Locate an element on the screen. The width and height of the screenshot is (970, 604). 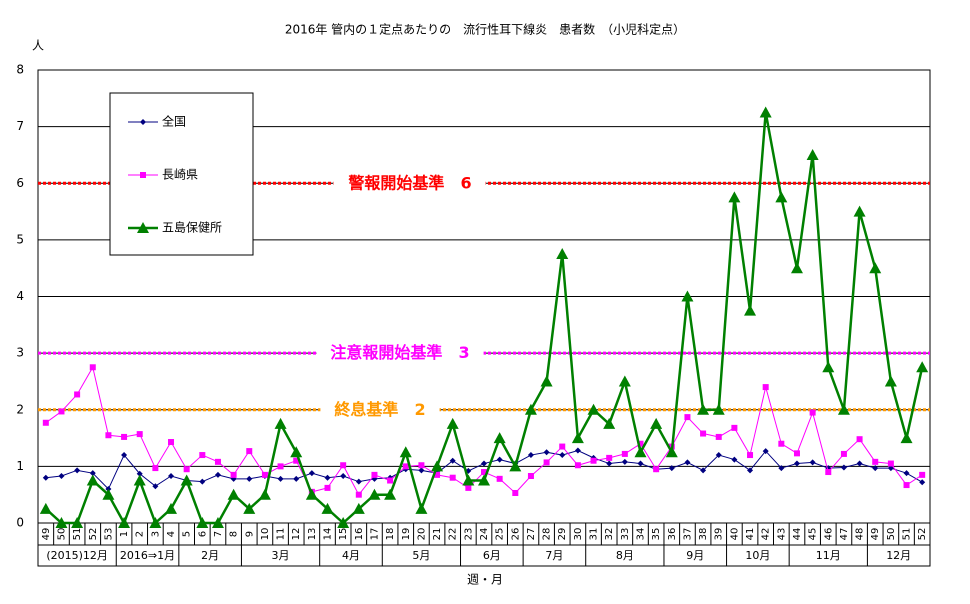
reference-label: 注意報開始基準 3 is located at coordinates (399, 352).